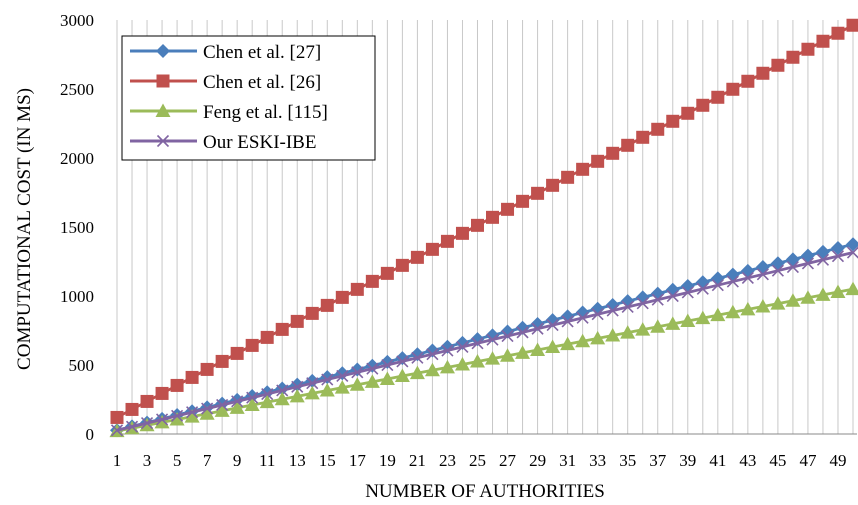 Image resolution: width=858 pixels, height=505 pixels. Describe the element at coordinates (207, 460) in the screenshot. I see `x-tick-label: 7` at that location.